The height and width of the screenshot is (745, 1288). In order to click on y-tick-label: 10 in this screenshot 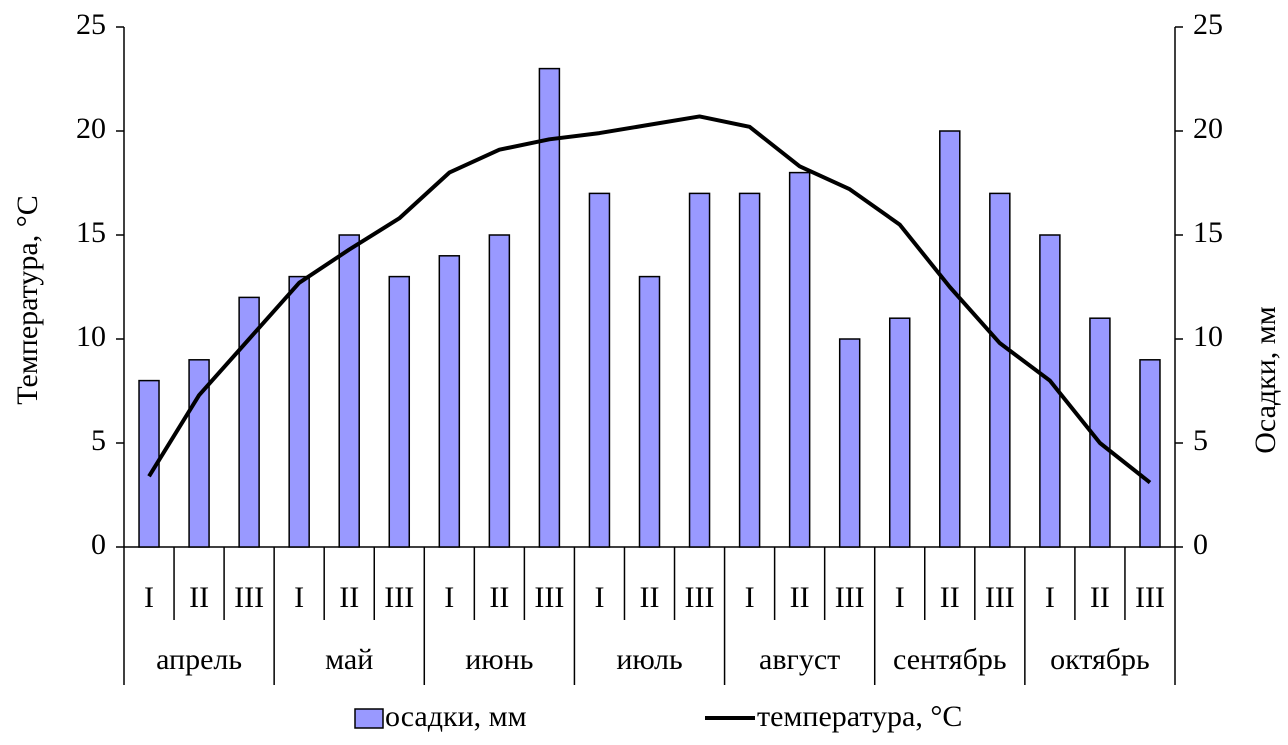, I will do `click(91, 336)`.